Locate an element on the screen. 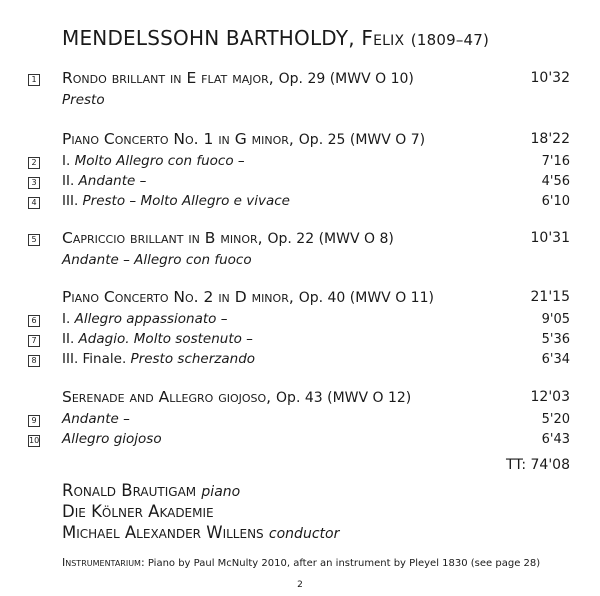 Image resolution: width=600 pixels, height=596 pixels. duration-text: 10'32 is located at coordinates (550, 78).